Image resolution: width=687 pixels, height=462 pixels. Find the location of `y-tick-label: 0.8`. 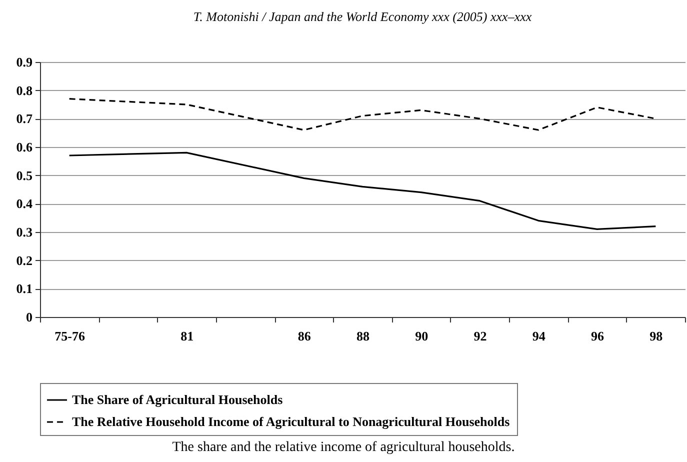

y-tick-label: 0.8 is located at coordinates (24, 90).